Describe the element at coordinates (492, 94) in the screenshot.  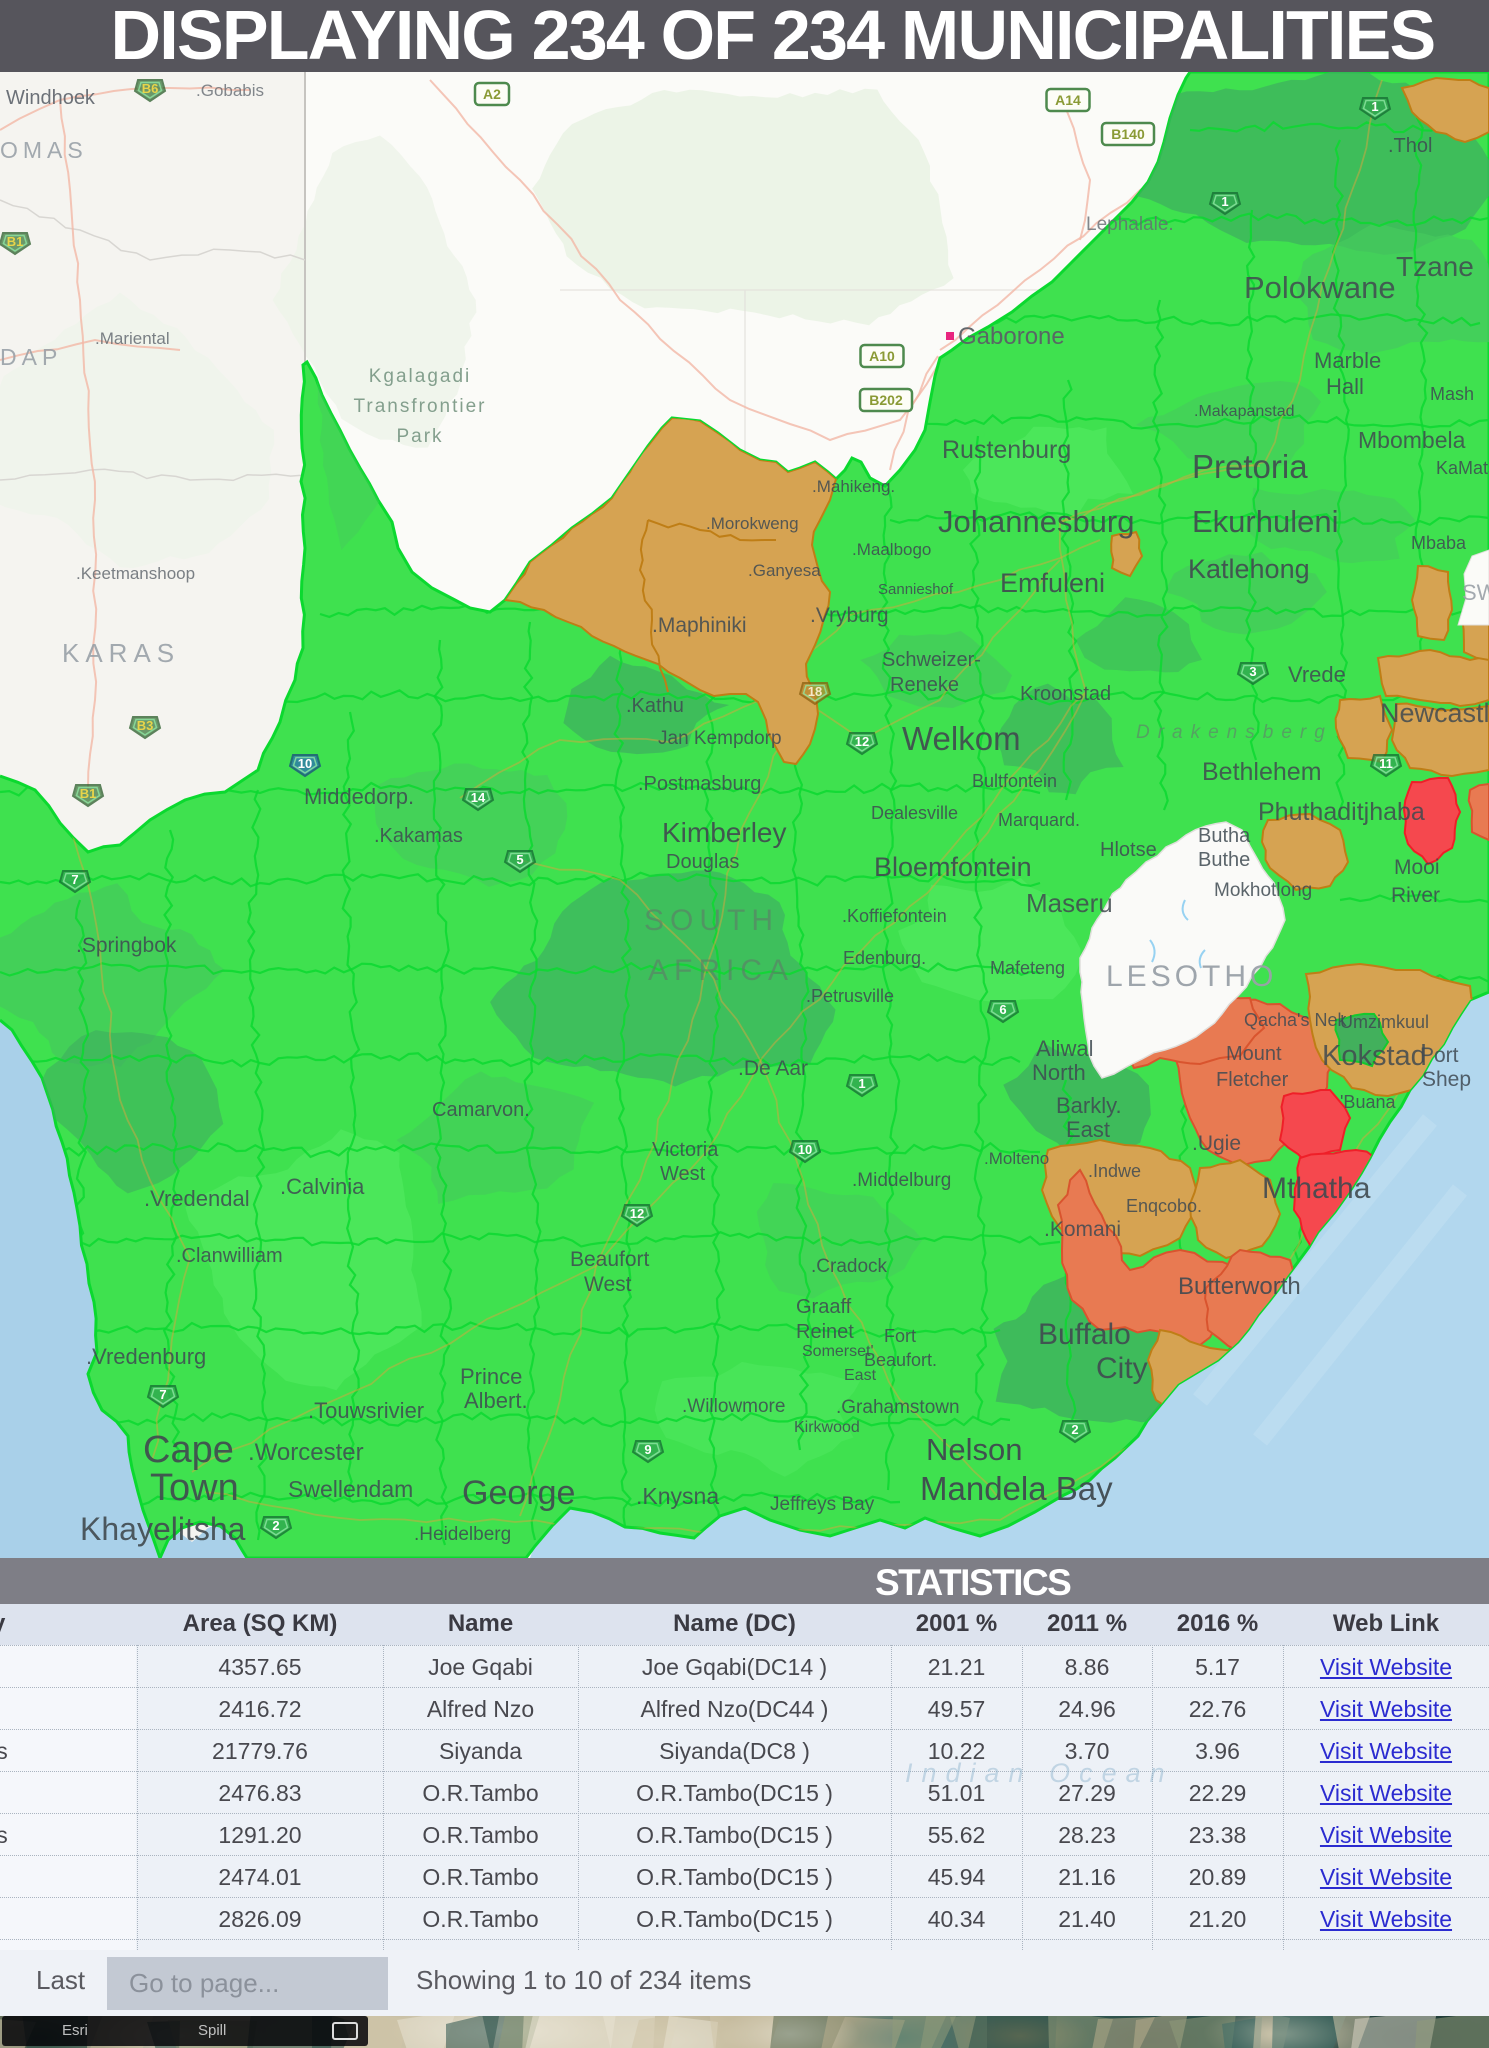
I see `svg-text: A2` at that location.